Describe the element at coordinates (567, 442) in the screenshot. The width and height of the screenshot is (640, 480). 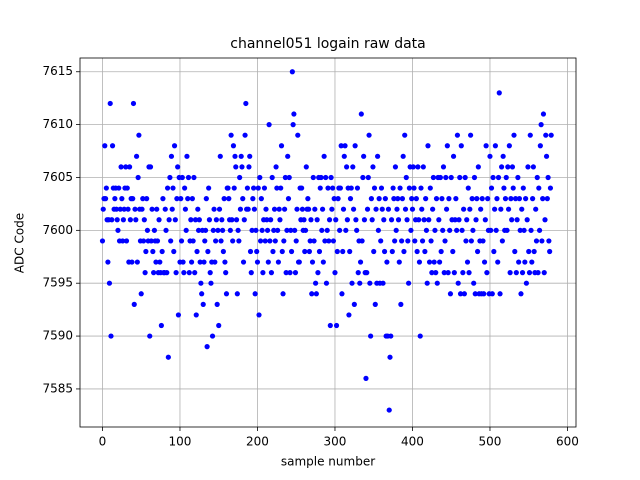
I see `x-tick-label: 600` at that location.